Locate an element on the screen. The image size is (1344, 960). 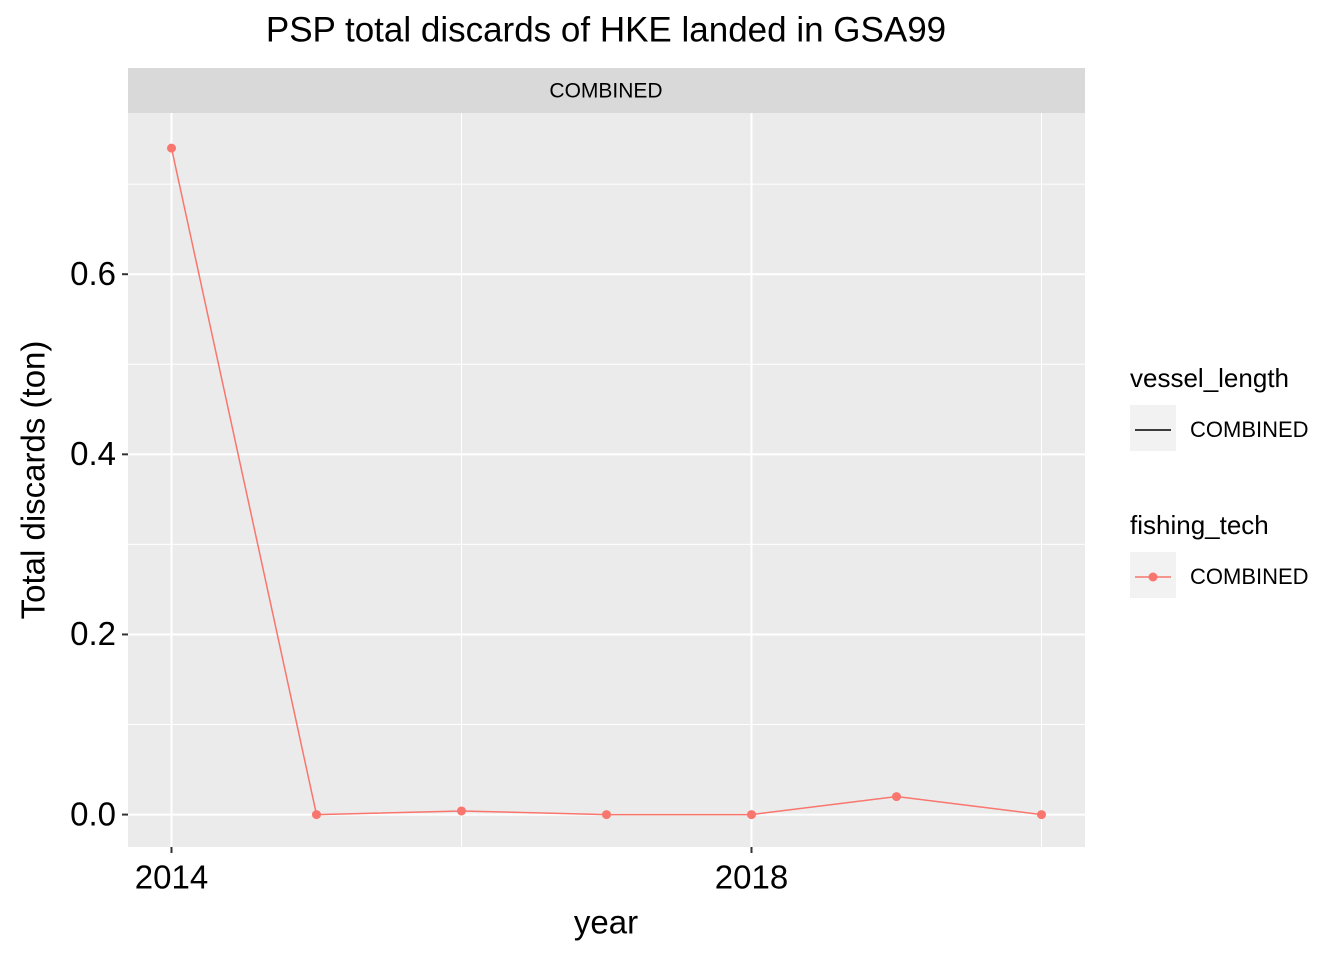
y-tick-label: 0.2 is located at coordinates (93, 633).